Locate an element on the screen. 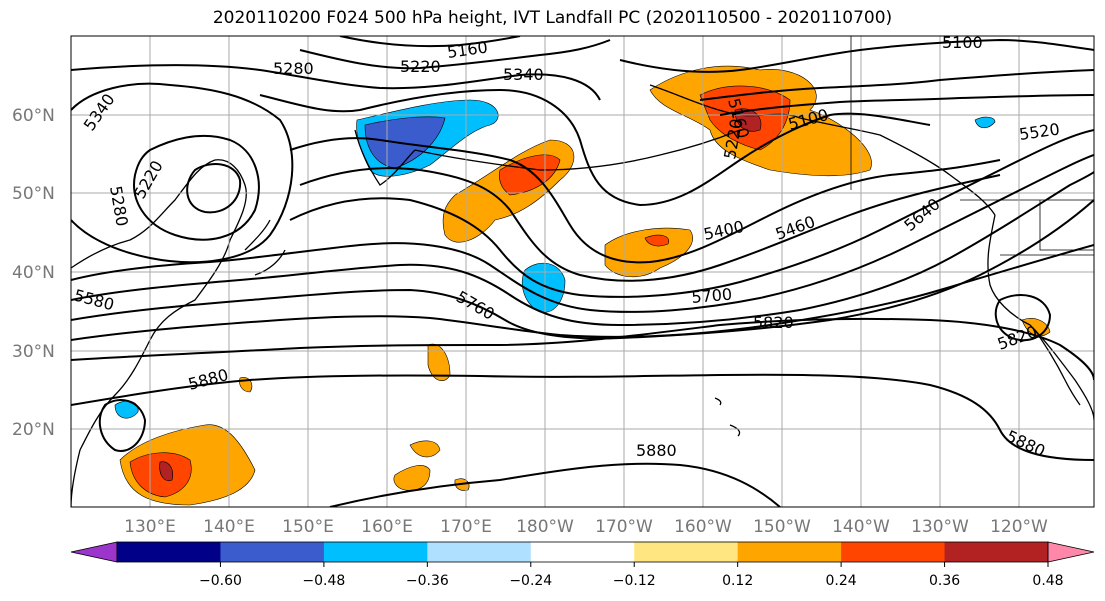  contour-5340-west is located at coordinates (182, 173).